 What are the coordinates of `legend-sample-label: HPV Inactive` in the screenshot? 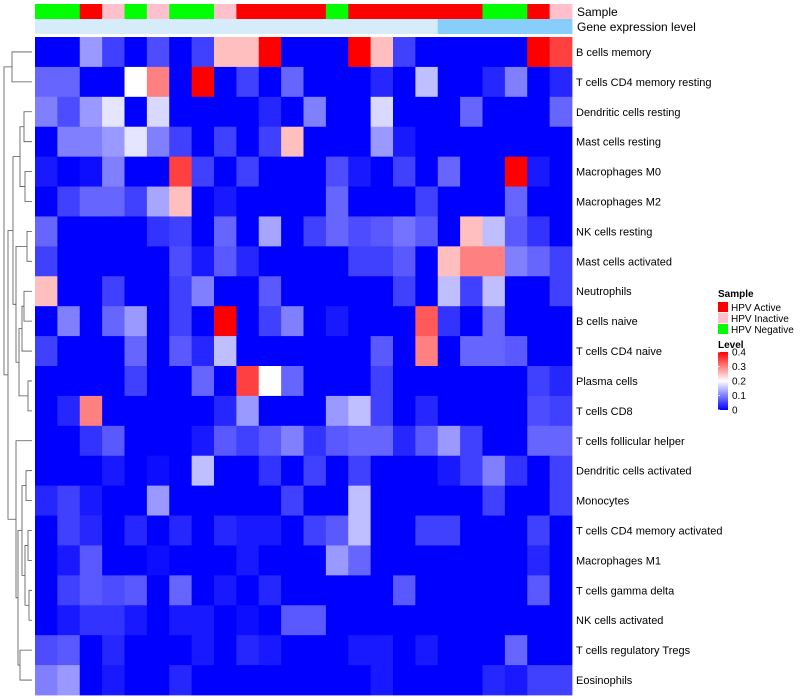 It's located at (760, 319).